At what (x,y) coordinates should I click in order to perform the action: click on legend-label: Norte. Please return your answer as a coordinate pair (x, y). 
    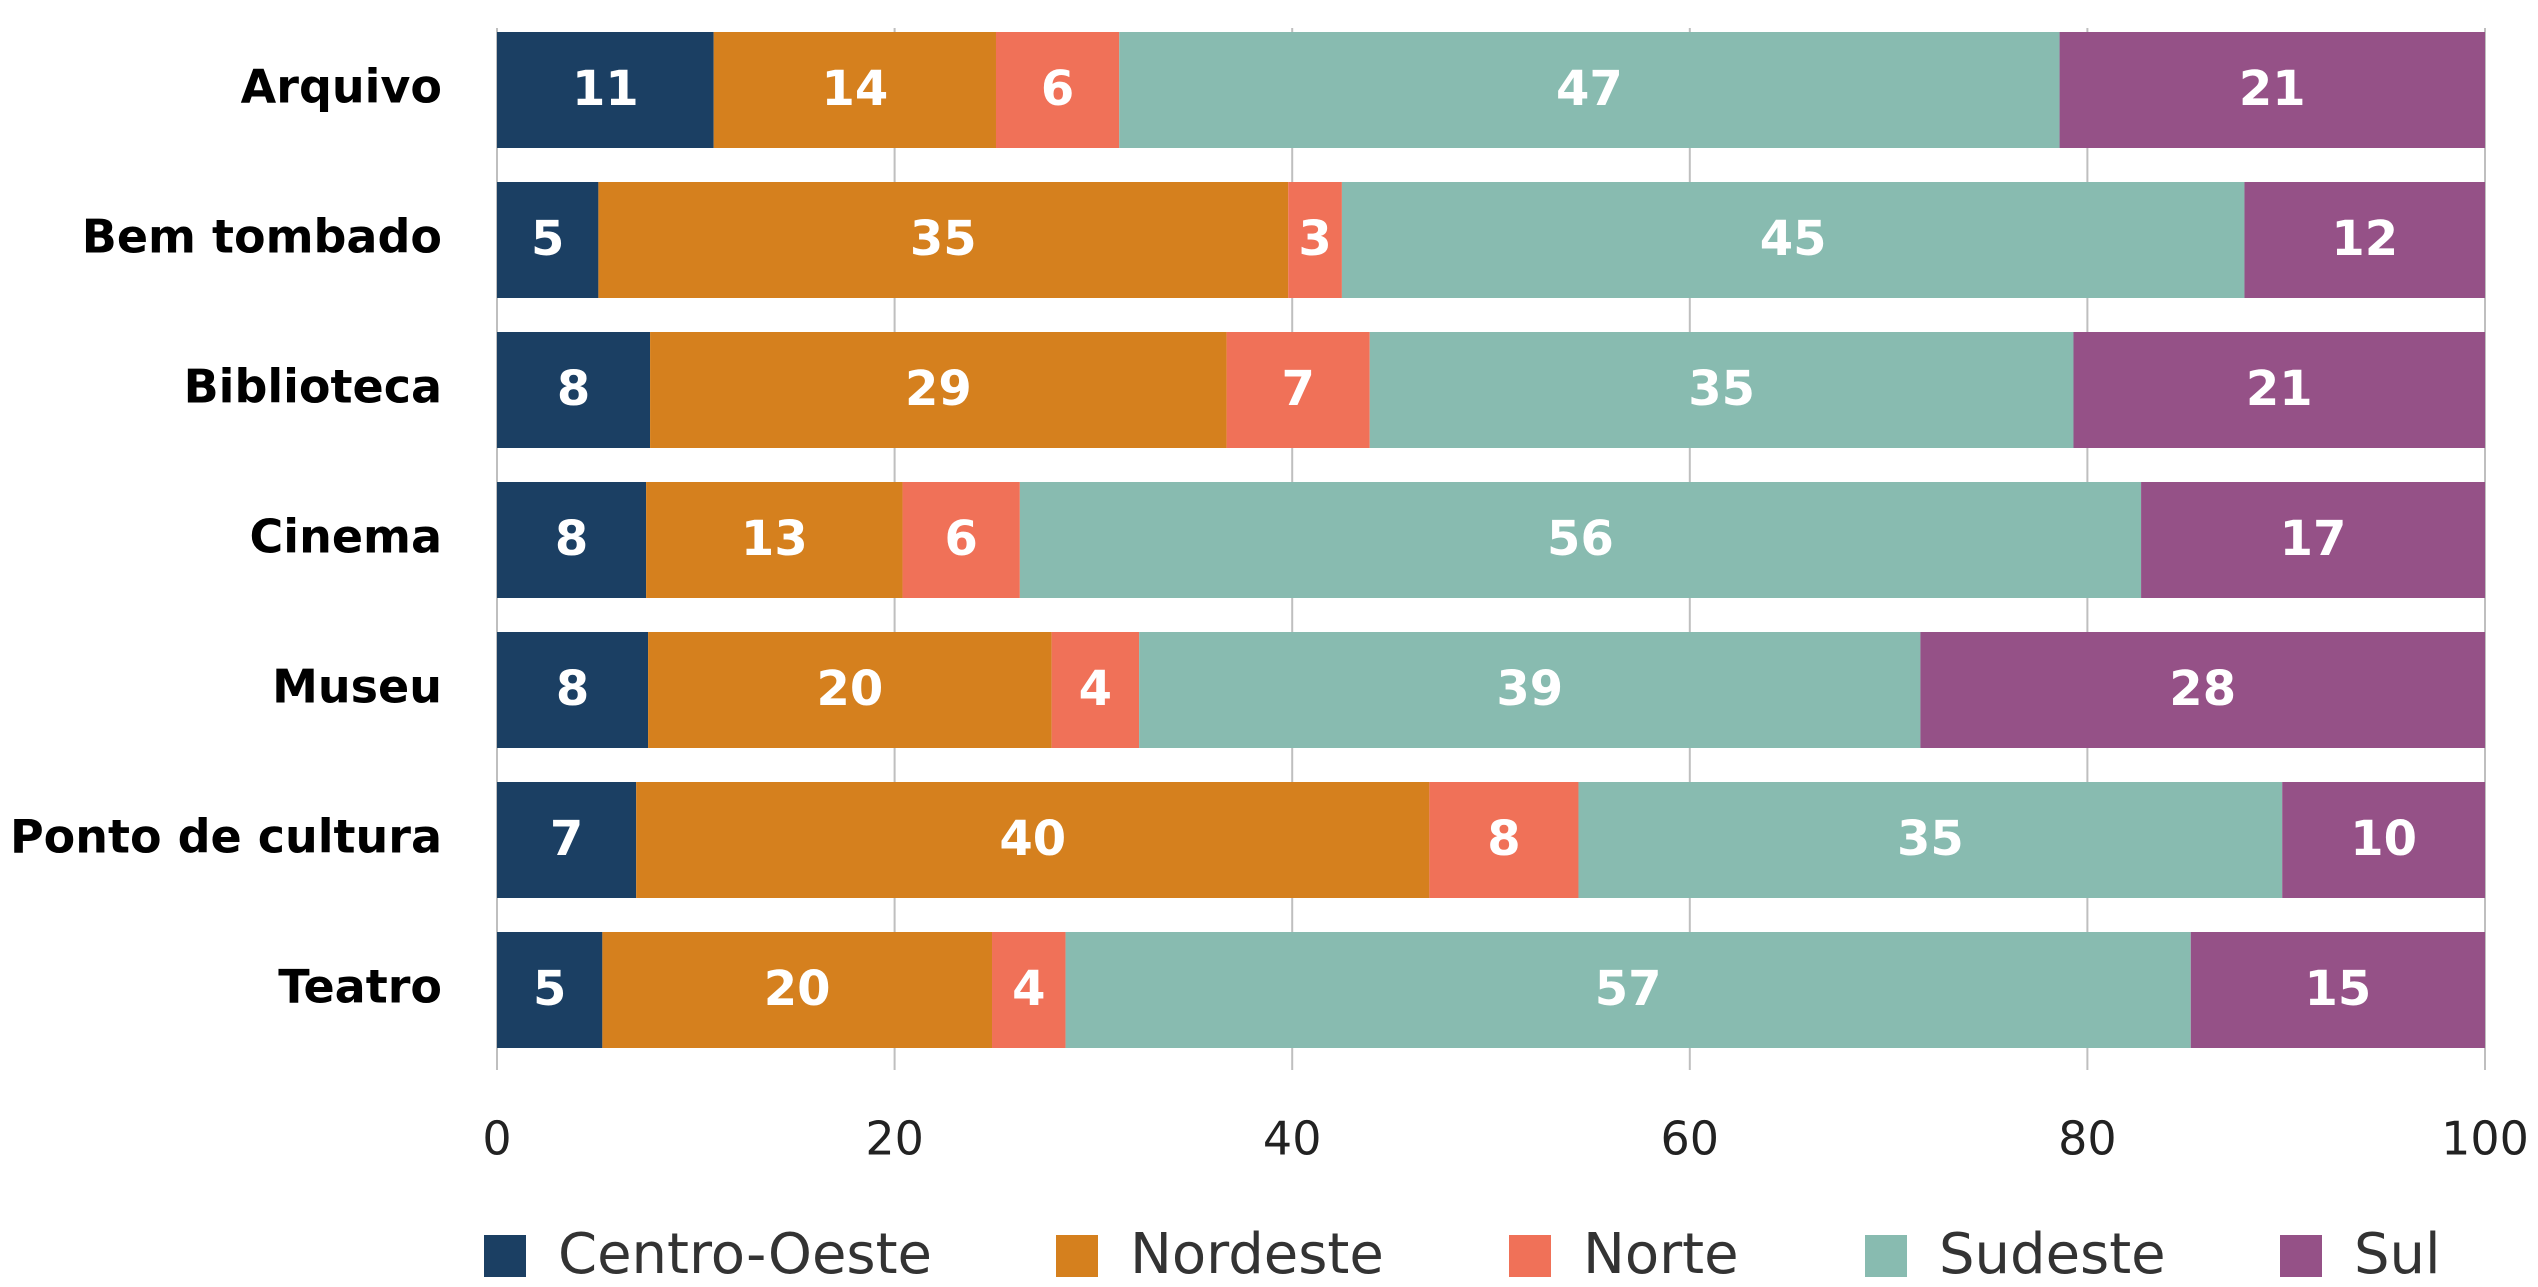
    Looking at the image, I should click on (1661, 1254).